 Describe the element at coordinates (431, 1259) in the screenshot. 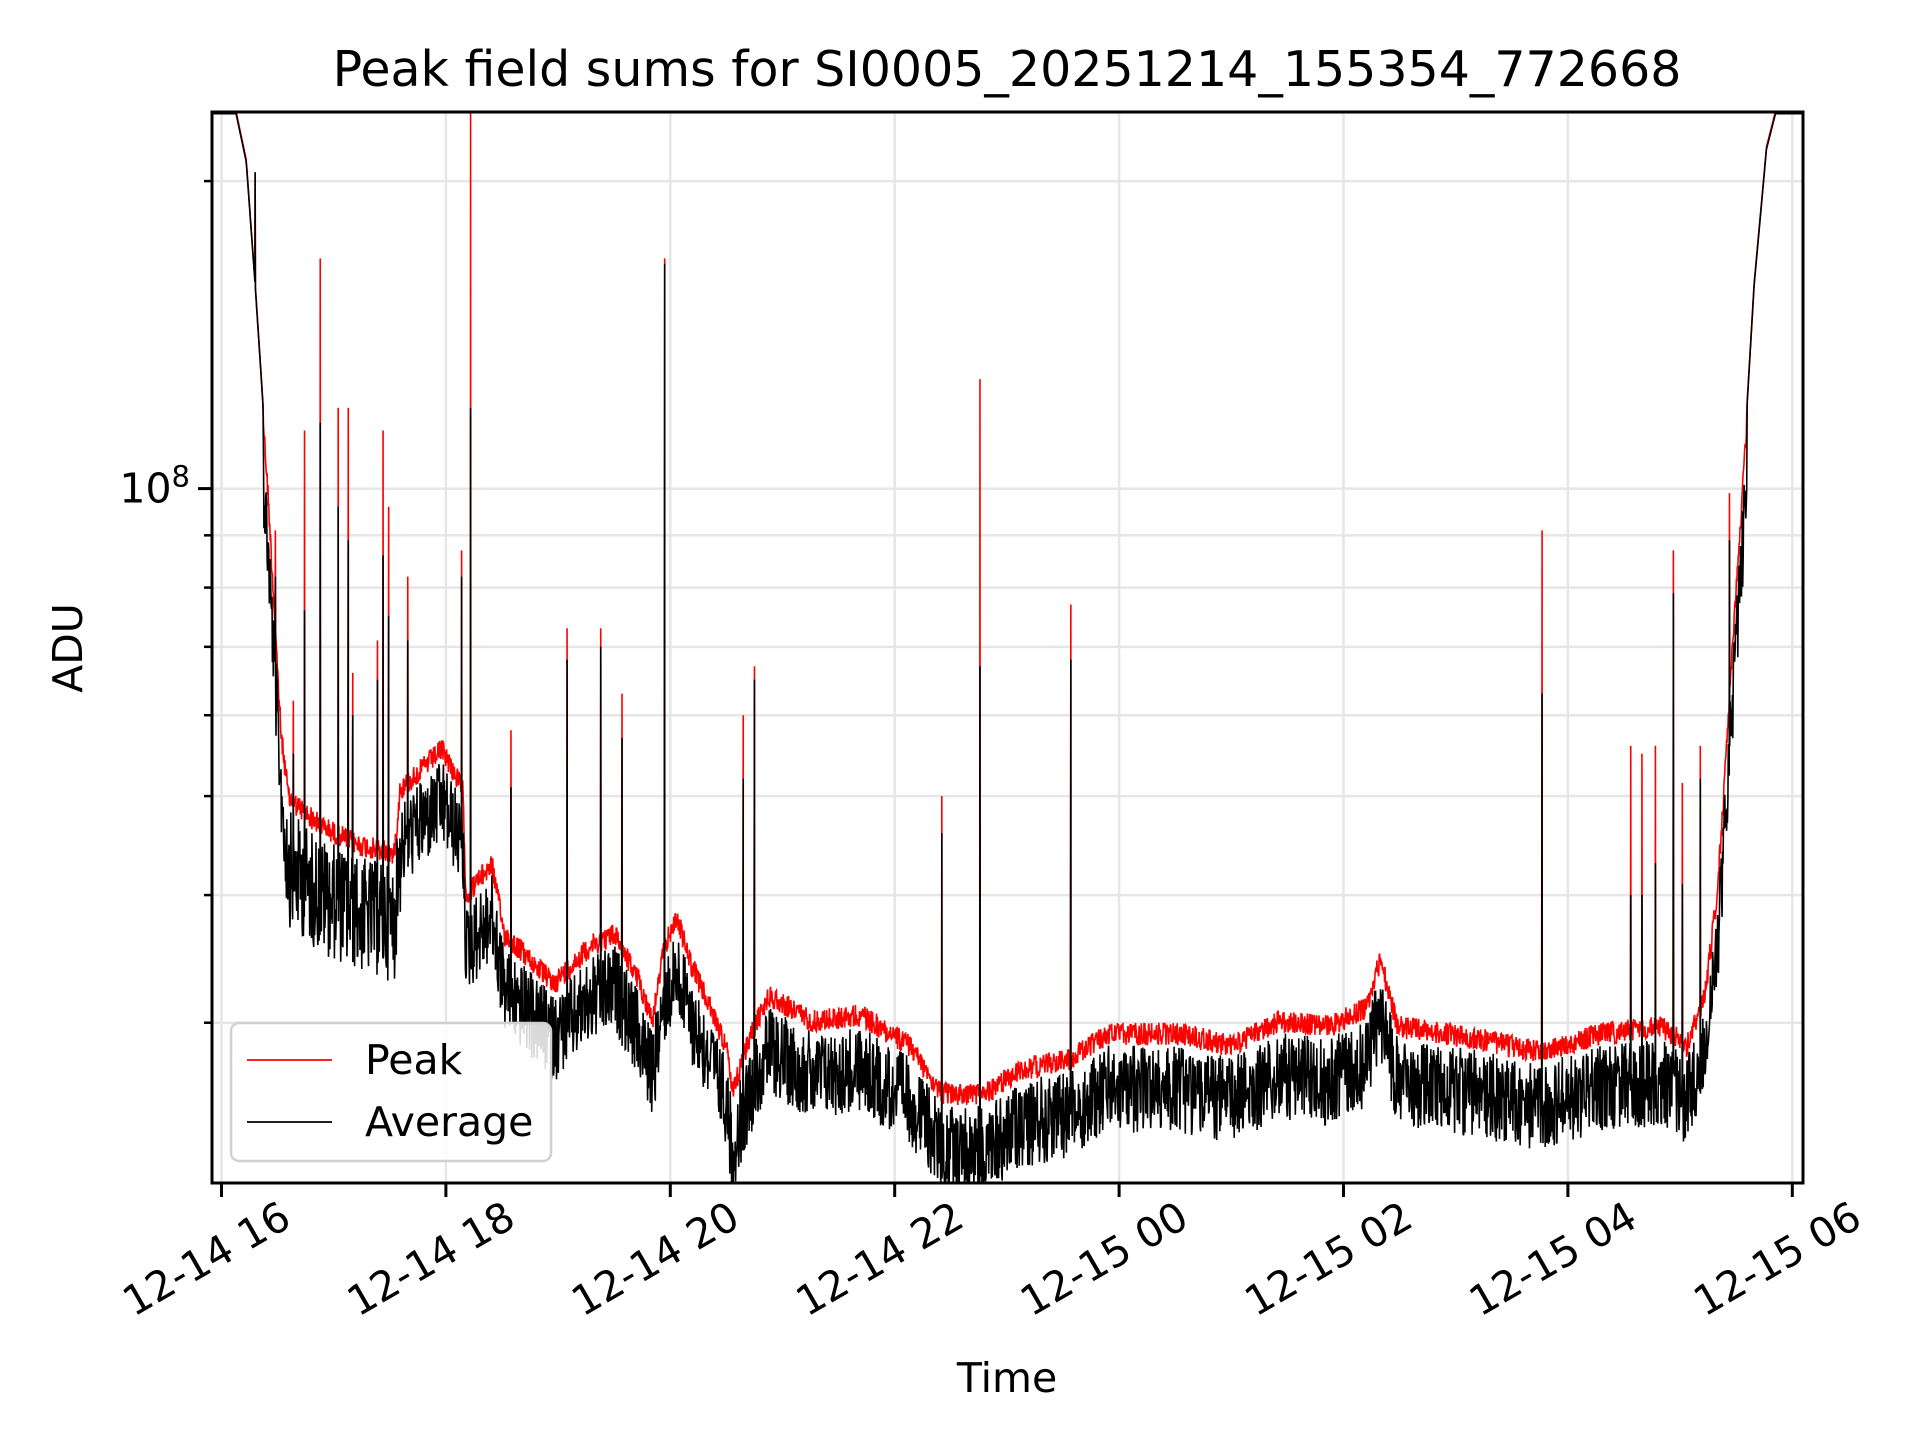

I see `x-tick-label: 12-14 18` at that location.